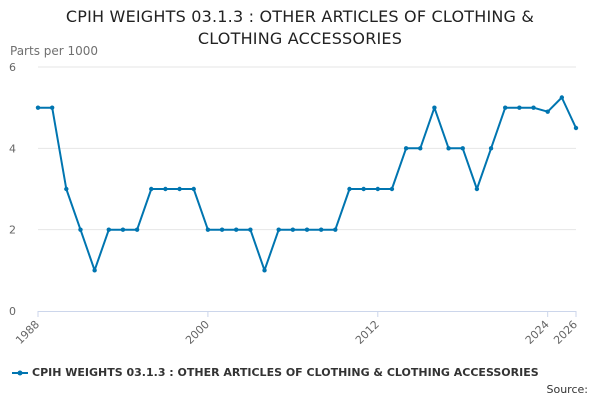  What do you see at coordinates (54, 51) in the screenshot?
I see `y-axis-label: Parts per 1000` at bounding box center [54, 51].